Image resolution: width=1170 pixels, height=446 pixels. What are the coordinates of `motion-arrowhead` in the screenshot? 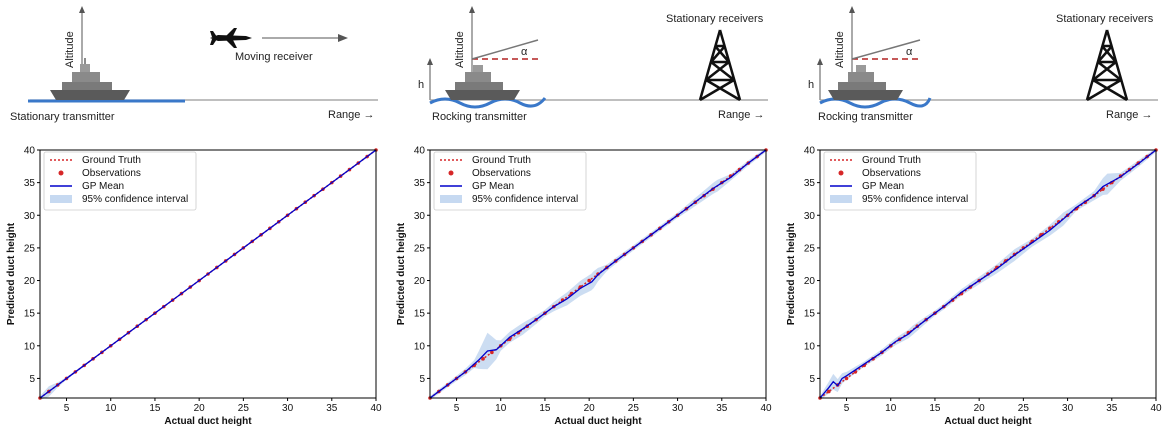 It's located at (343, 38).